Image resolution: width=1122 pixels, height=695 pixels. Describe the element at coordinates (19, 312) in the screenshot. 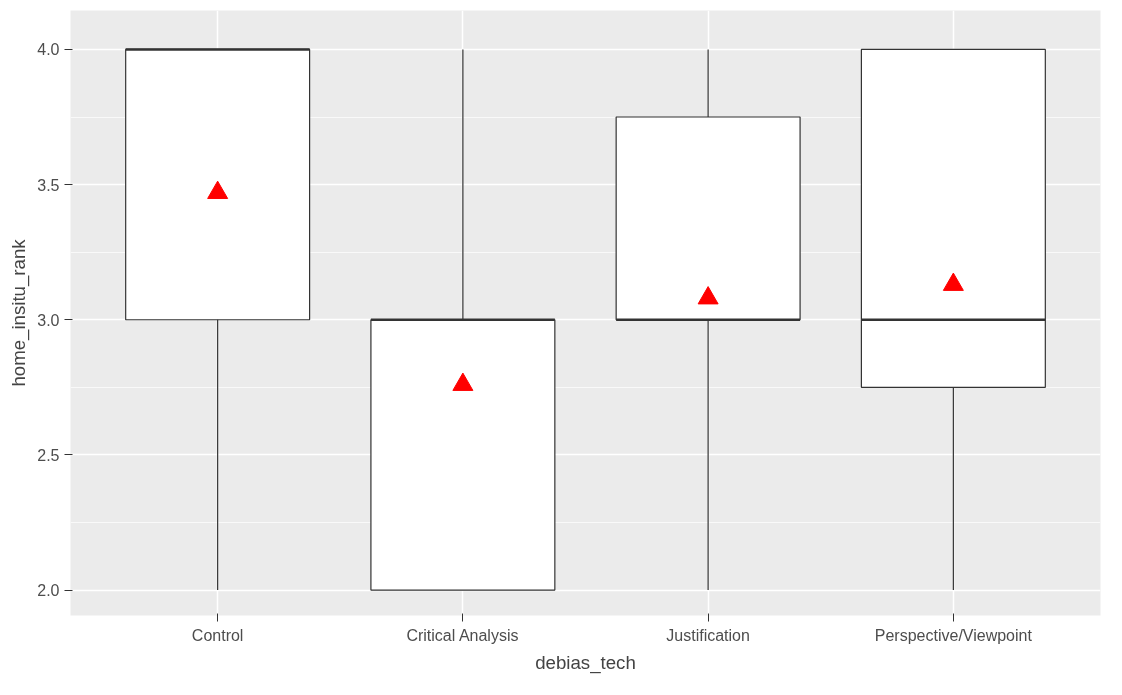

I see `y-axis-title: home_insitu_rank` at that location.